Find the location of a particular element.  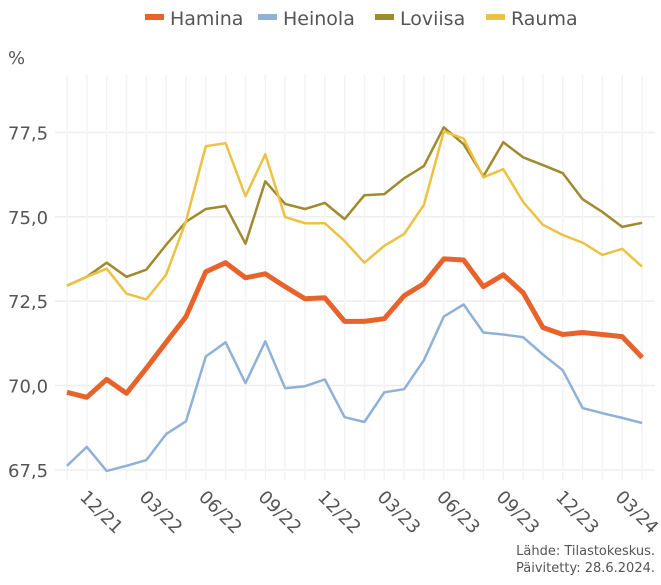

x-tick-label: 12/22 is located at coordinates (339, 513).